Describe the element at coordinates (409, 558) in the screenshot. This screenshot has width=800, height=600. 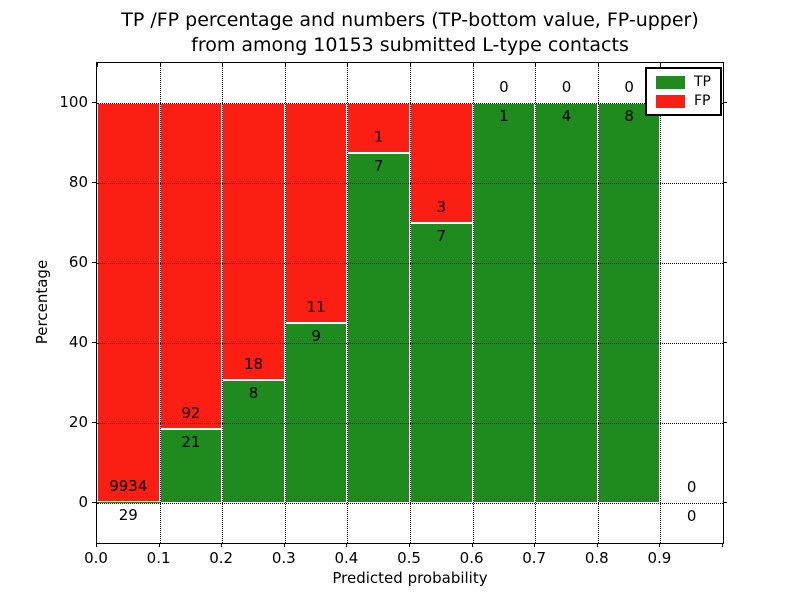
I see `x-tick-label: 0.5` at that location.